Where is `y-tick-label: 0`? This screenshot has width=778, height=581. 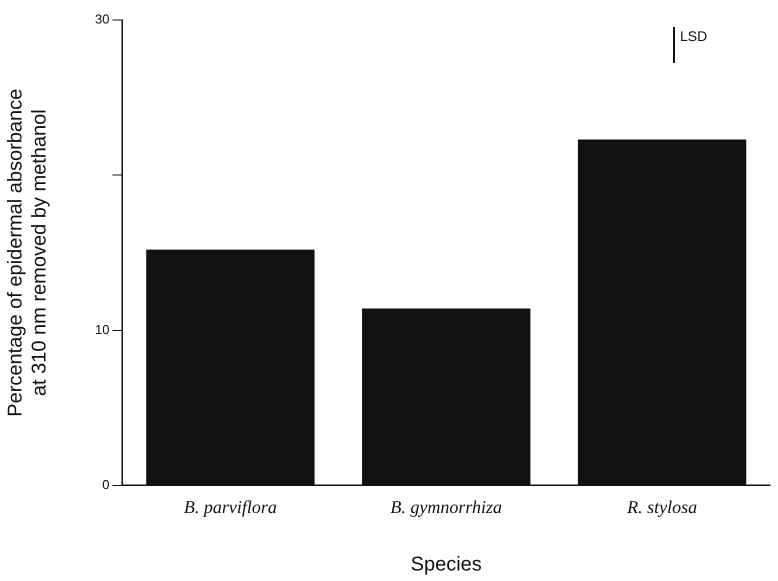 y-tick-label: 0 is located at coordinates (106, 484).